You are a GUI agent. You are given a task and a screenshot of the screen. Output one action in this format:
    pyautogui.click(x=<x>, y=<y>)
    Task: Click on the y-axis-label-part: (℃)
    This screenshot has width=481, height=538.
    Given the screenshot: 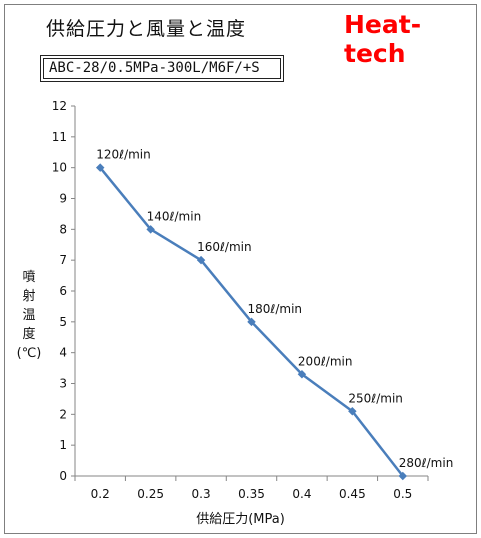 What is the action you would take?
    pyautogui.click(x=29, y=353)
    